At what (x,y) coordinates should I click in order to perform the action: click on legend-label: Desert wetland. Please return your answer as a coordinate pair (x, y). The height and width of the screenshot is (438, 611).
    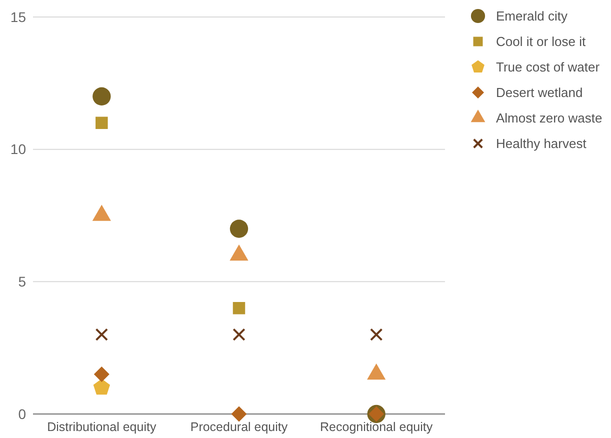
    Looking at the image, I should click on (539, 92).